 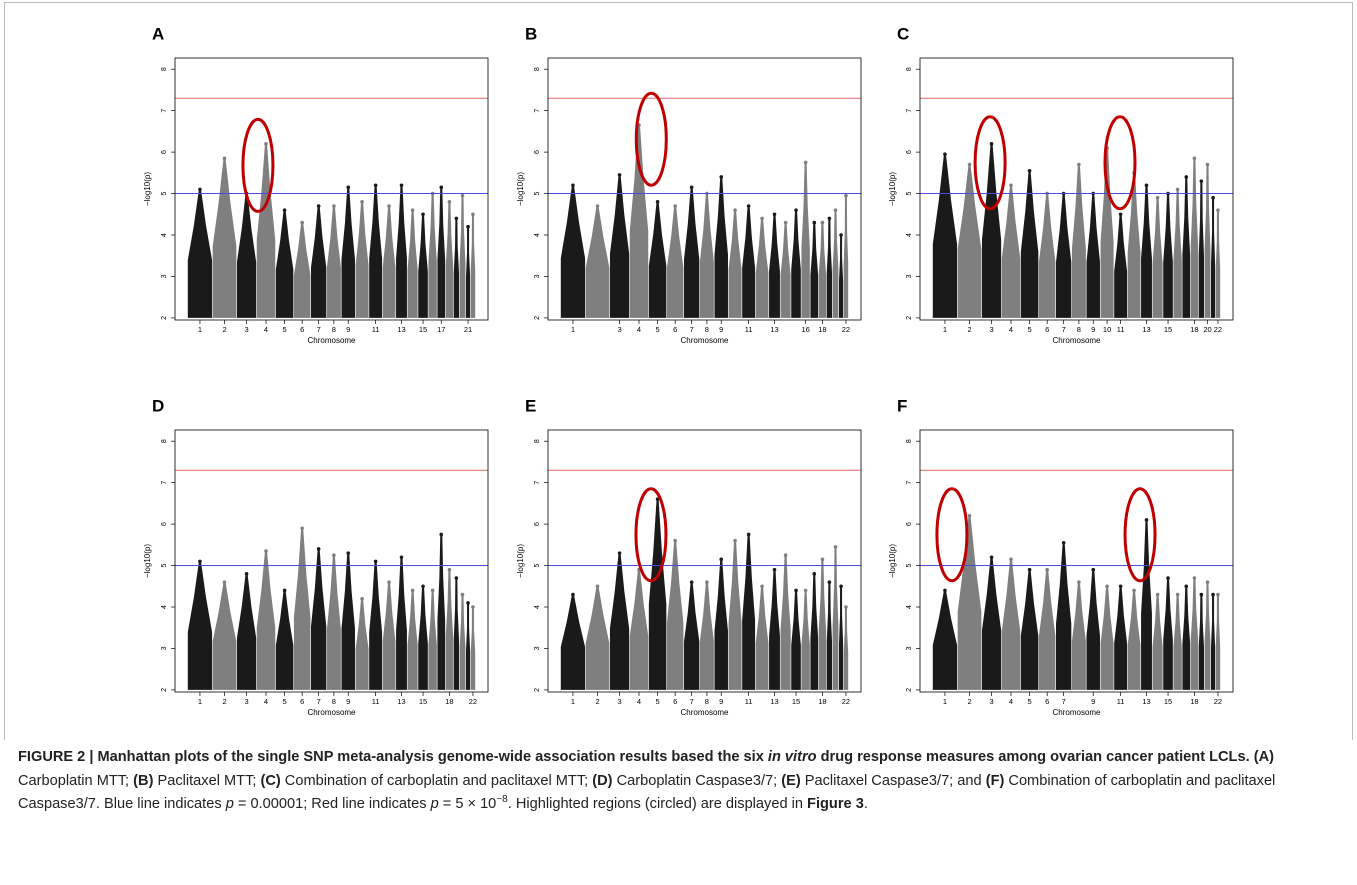 I want to click on x-tick-label: 9, so click(x=1093, y=701).